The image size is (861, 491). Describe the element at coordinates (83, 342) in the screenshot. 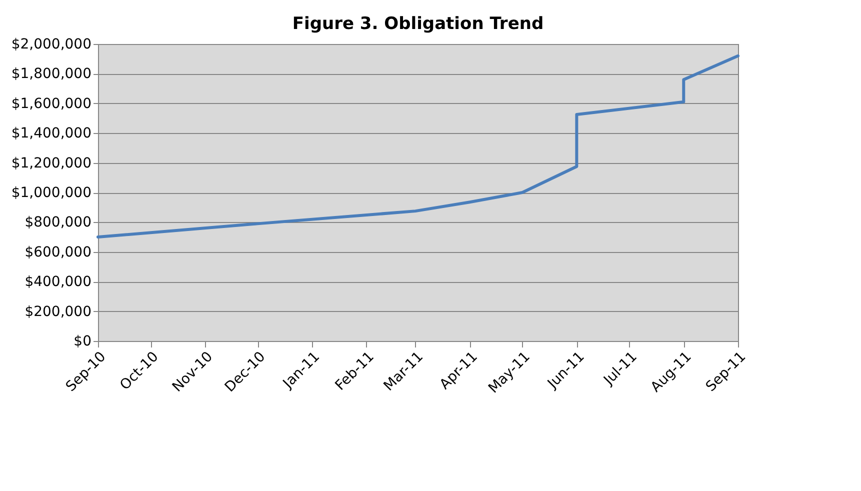

I see `y-tick-label: $0` at that location.